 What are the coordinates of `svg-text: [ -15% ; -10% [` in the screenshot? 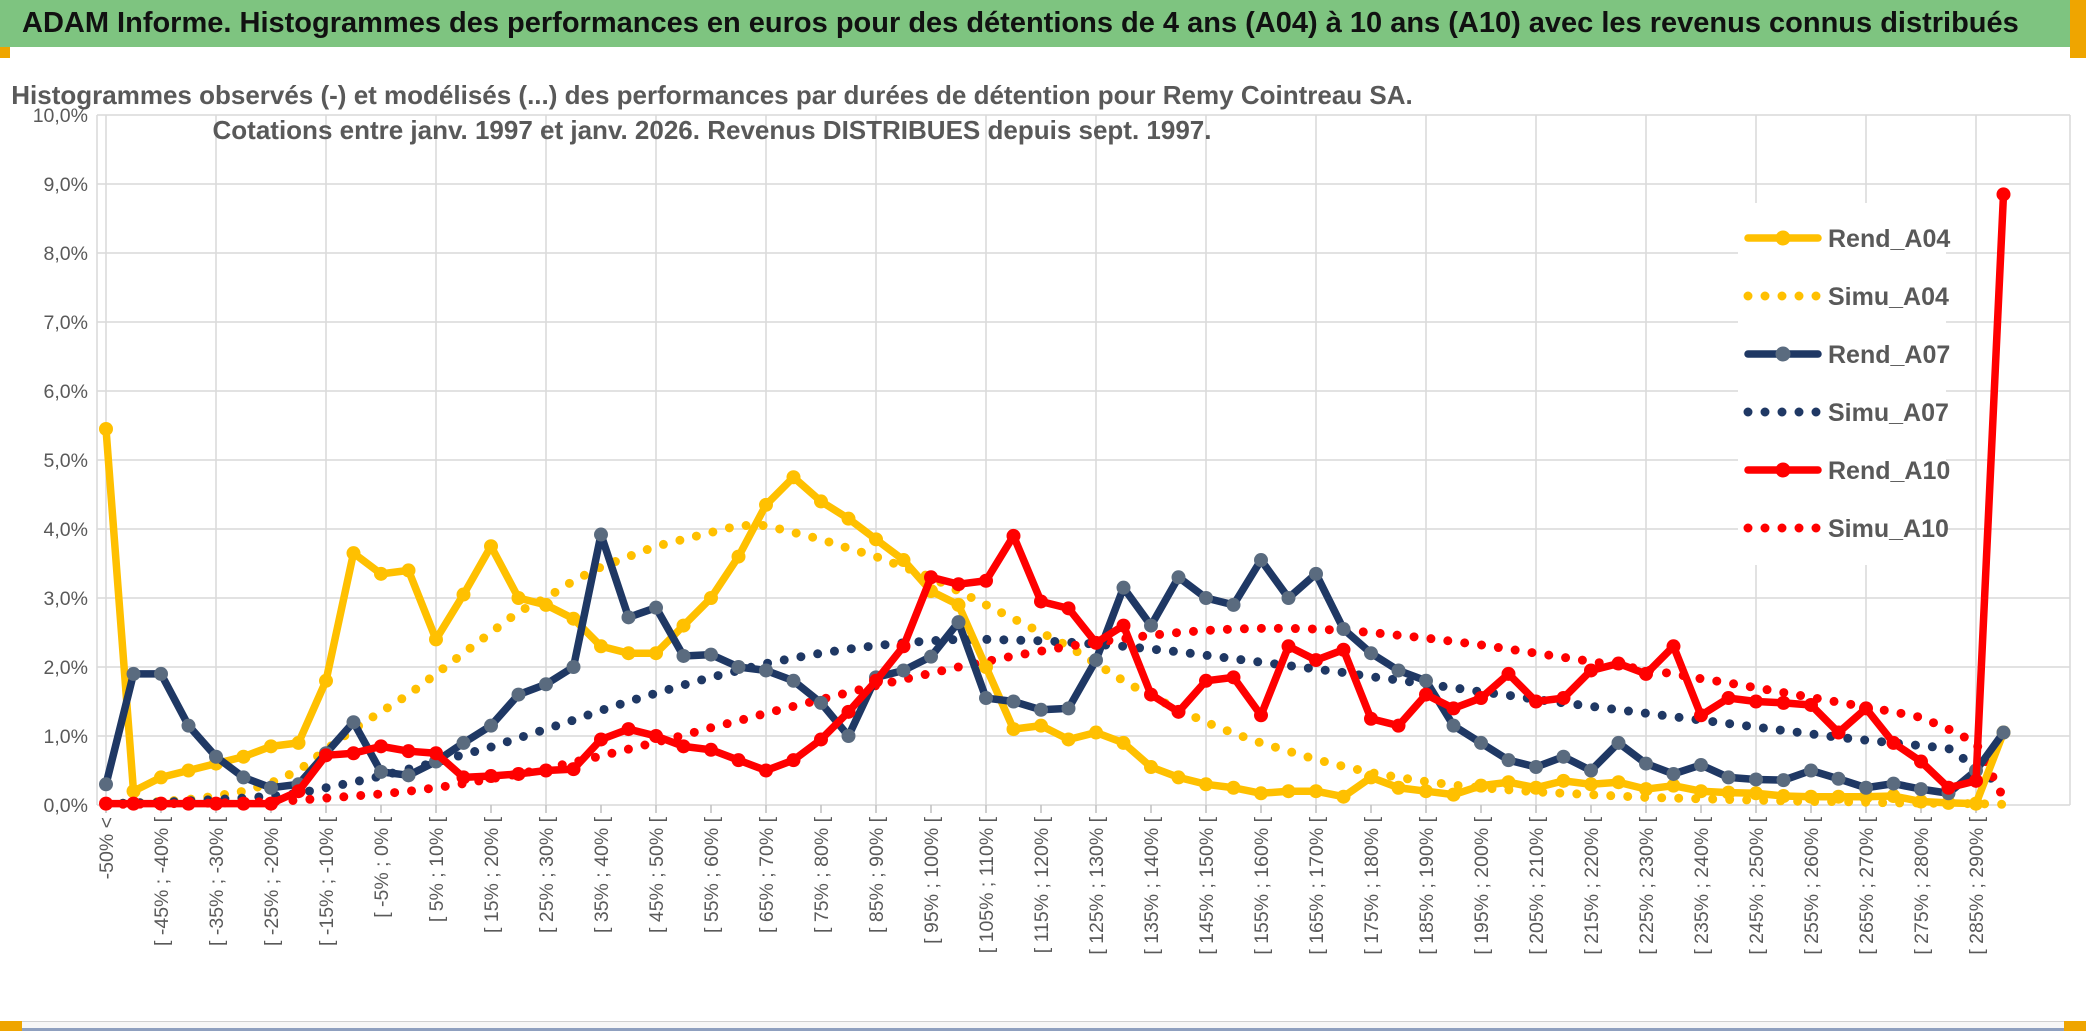 It's located at (327, 881).